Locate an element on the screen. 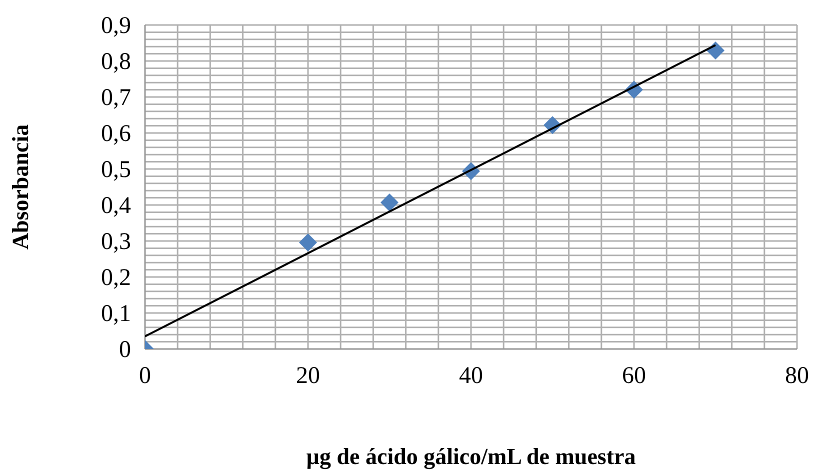  y-axis-title: Absorbancia is located at coordinates (20, 187).